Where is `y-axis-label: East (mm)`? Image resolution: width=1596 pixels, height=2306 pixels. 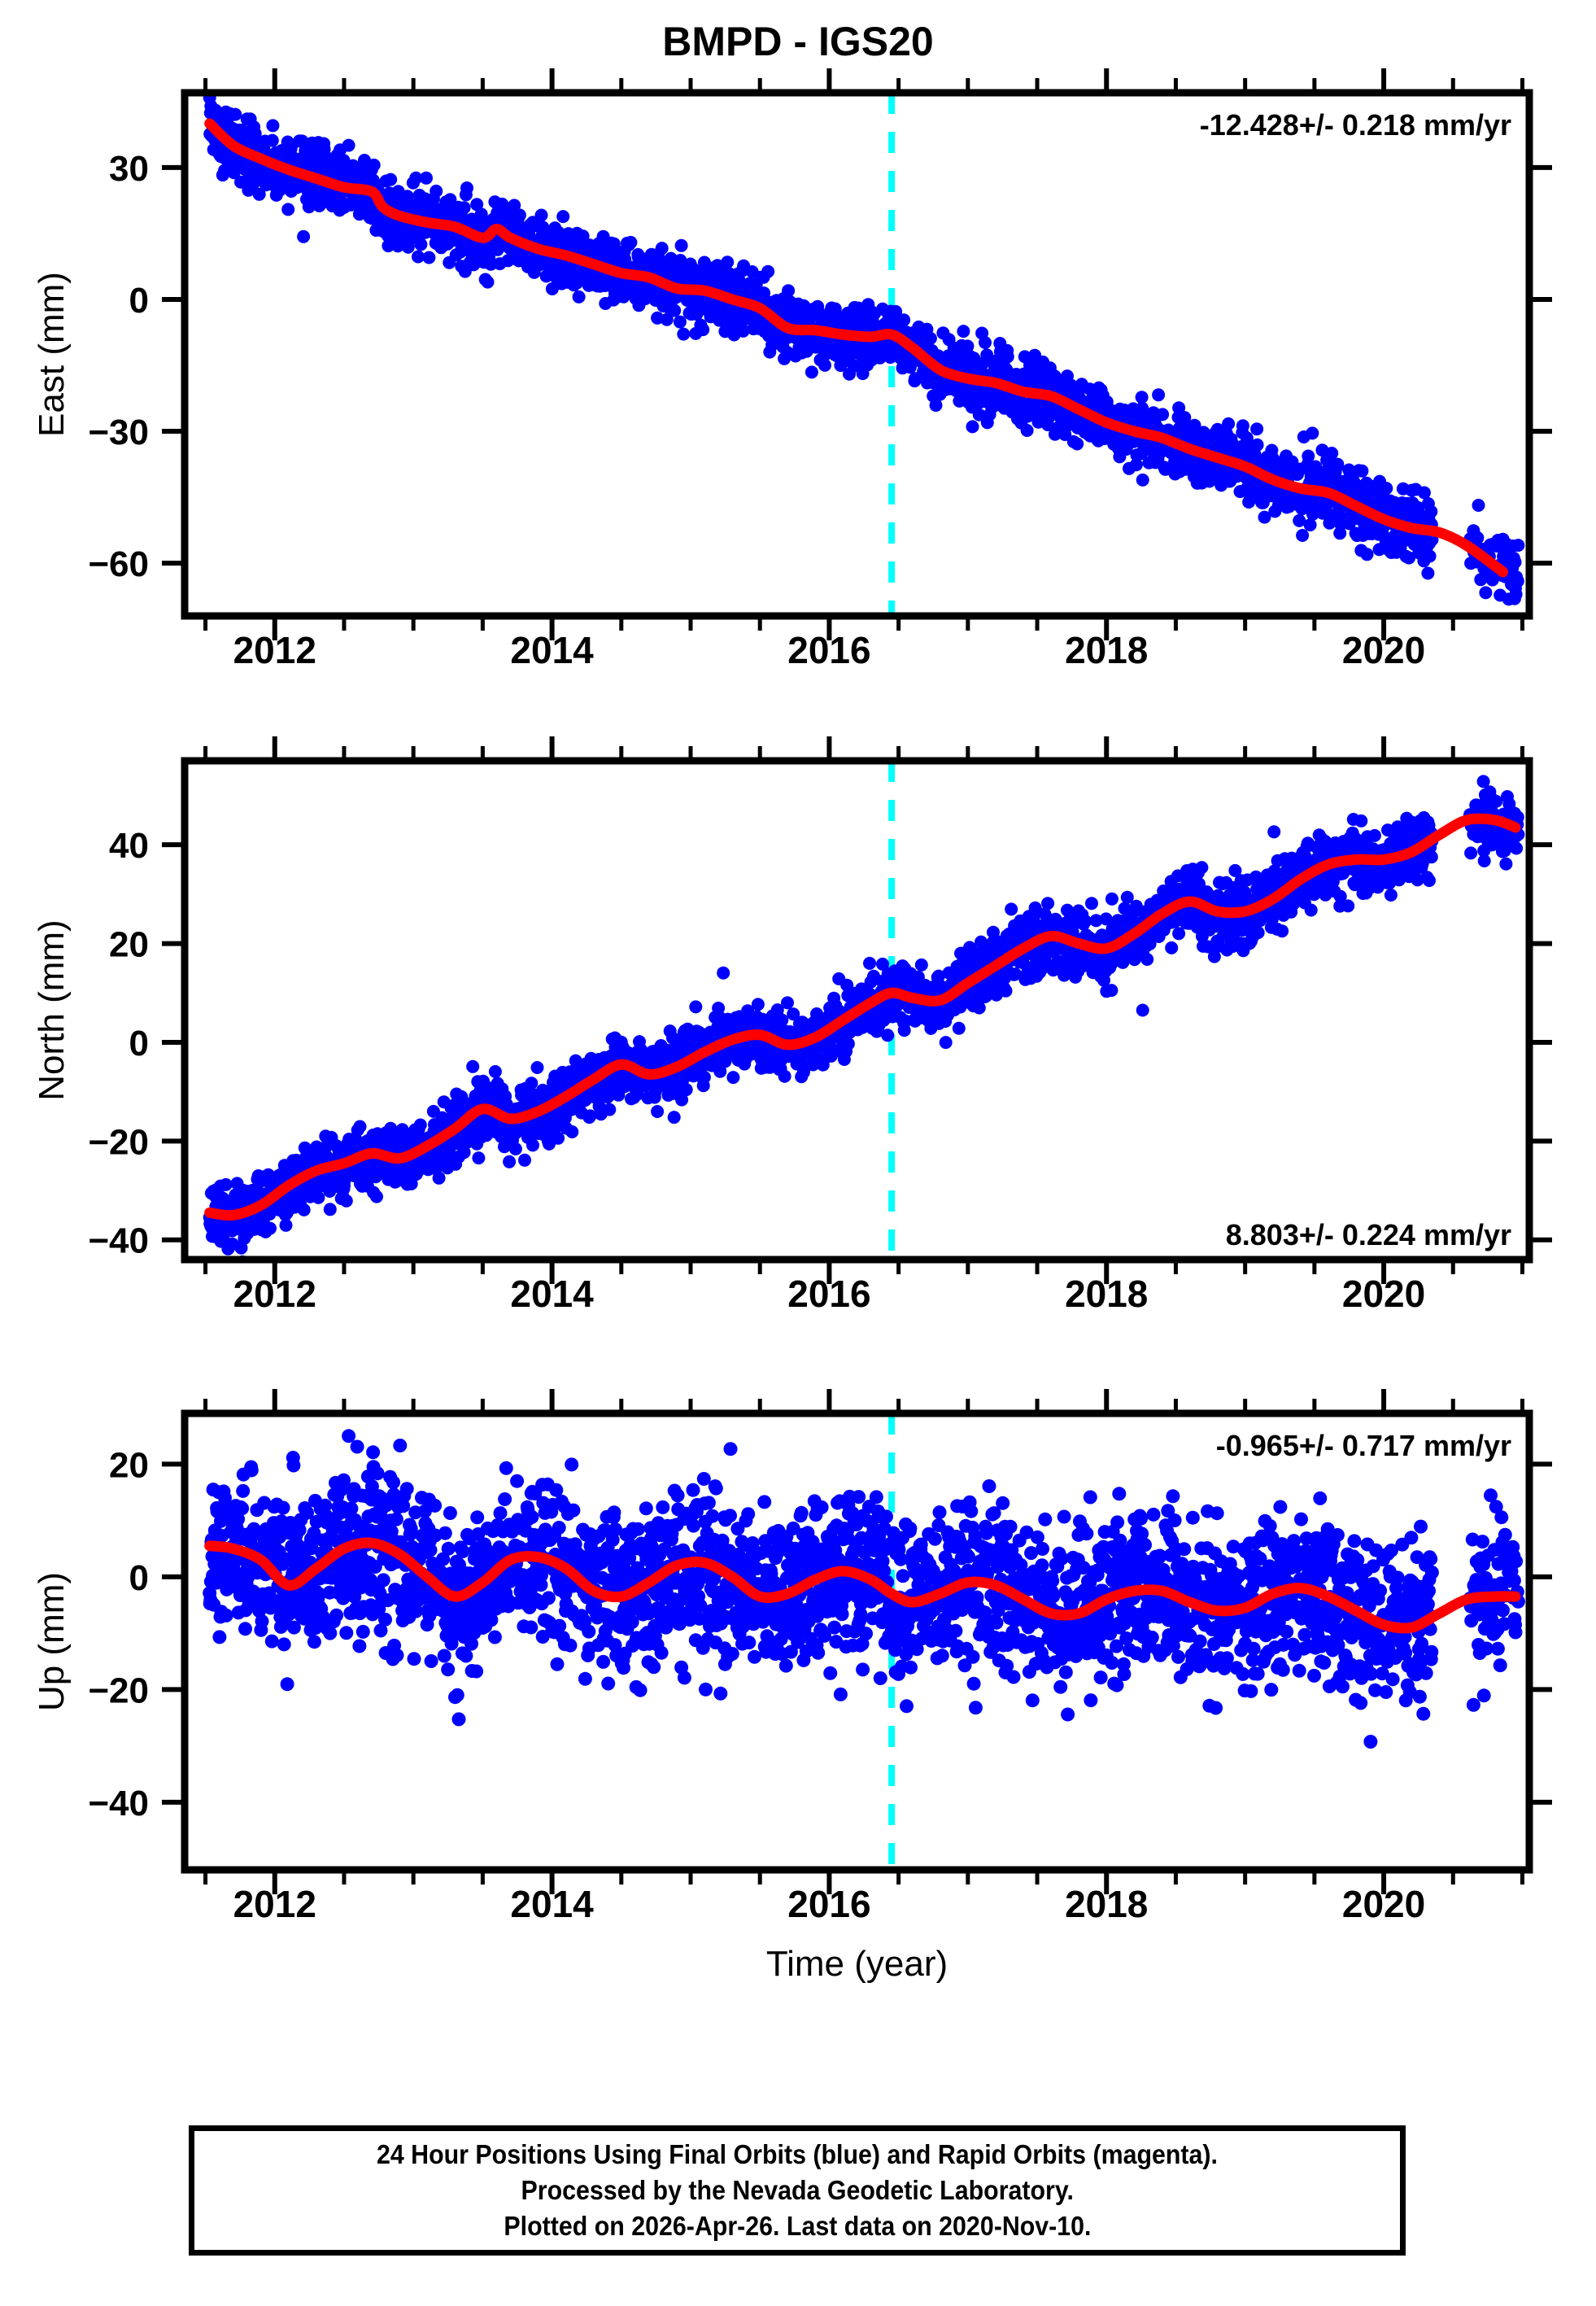
y-axis-label: East (mm) is located at coordinates (52, 354).